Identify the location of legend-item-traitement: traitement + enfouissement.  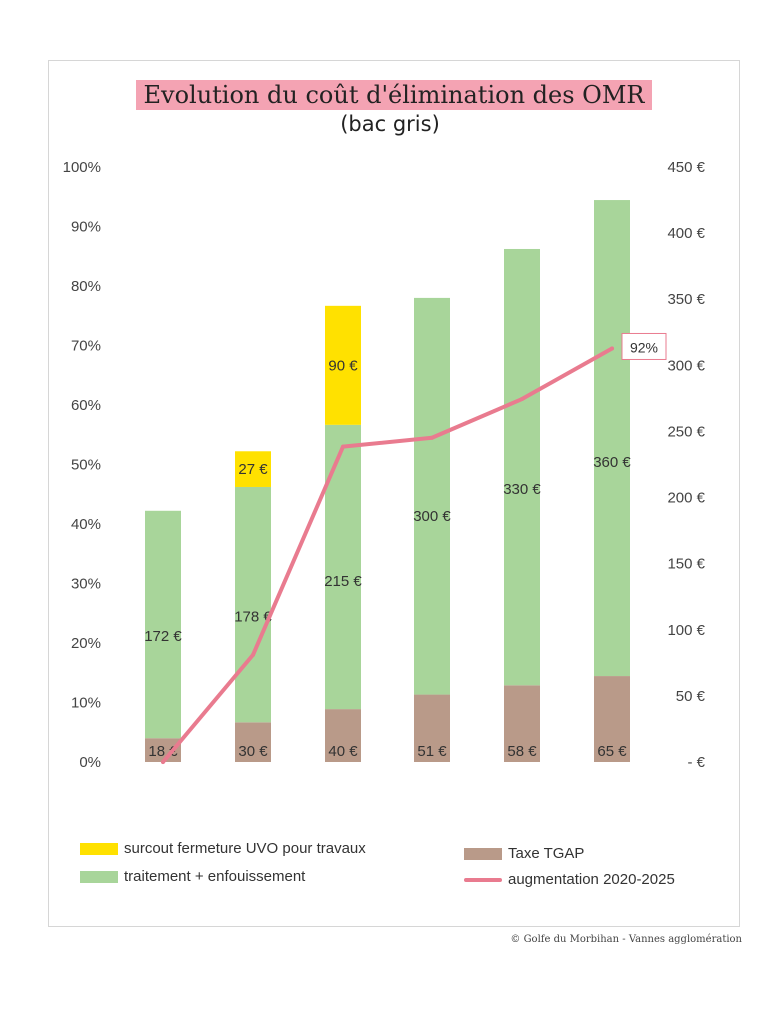
(192, 876).